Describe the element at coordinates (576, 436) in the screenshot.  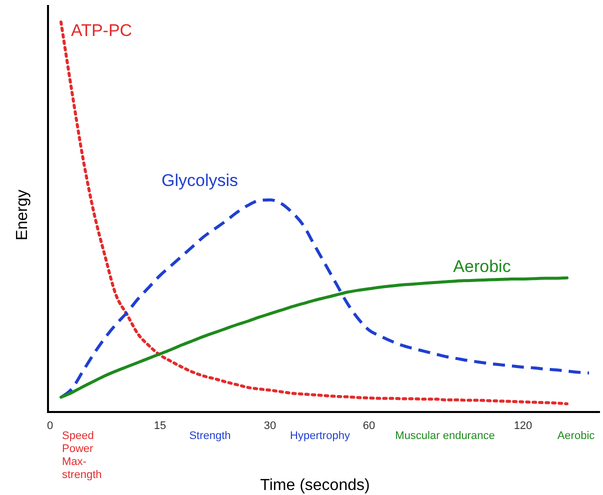
I see `text: Aerobic` at that location.